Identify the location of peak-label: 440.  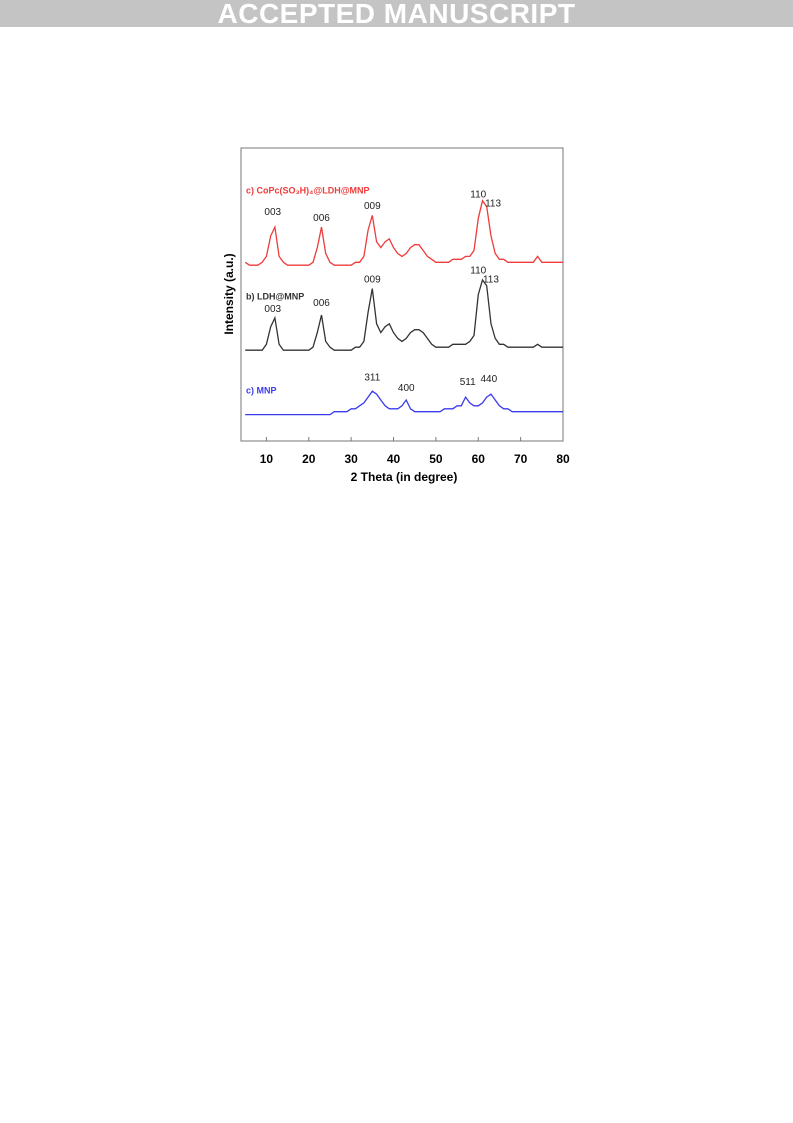
(489, 379).